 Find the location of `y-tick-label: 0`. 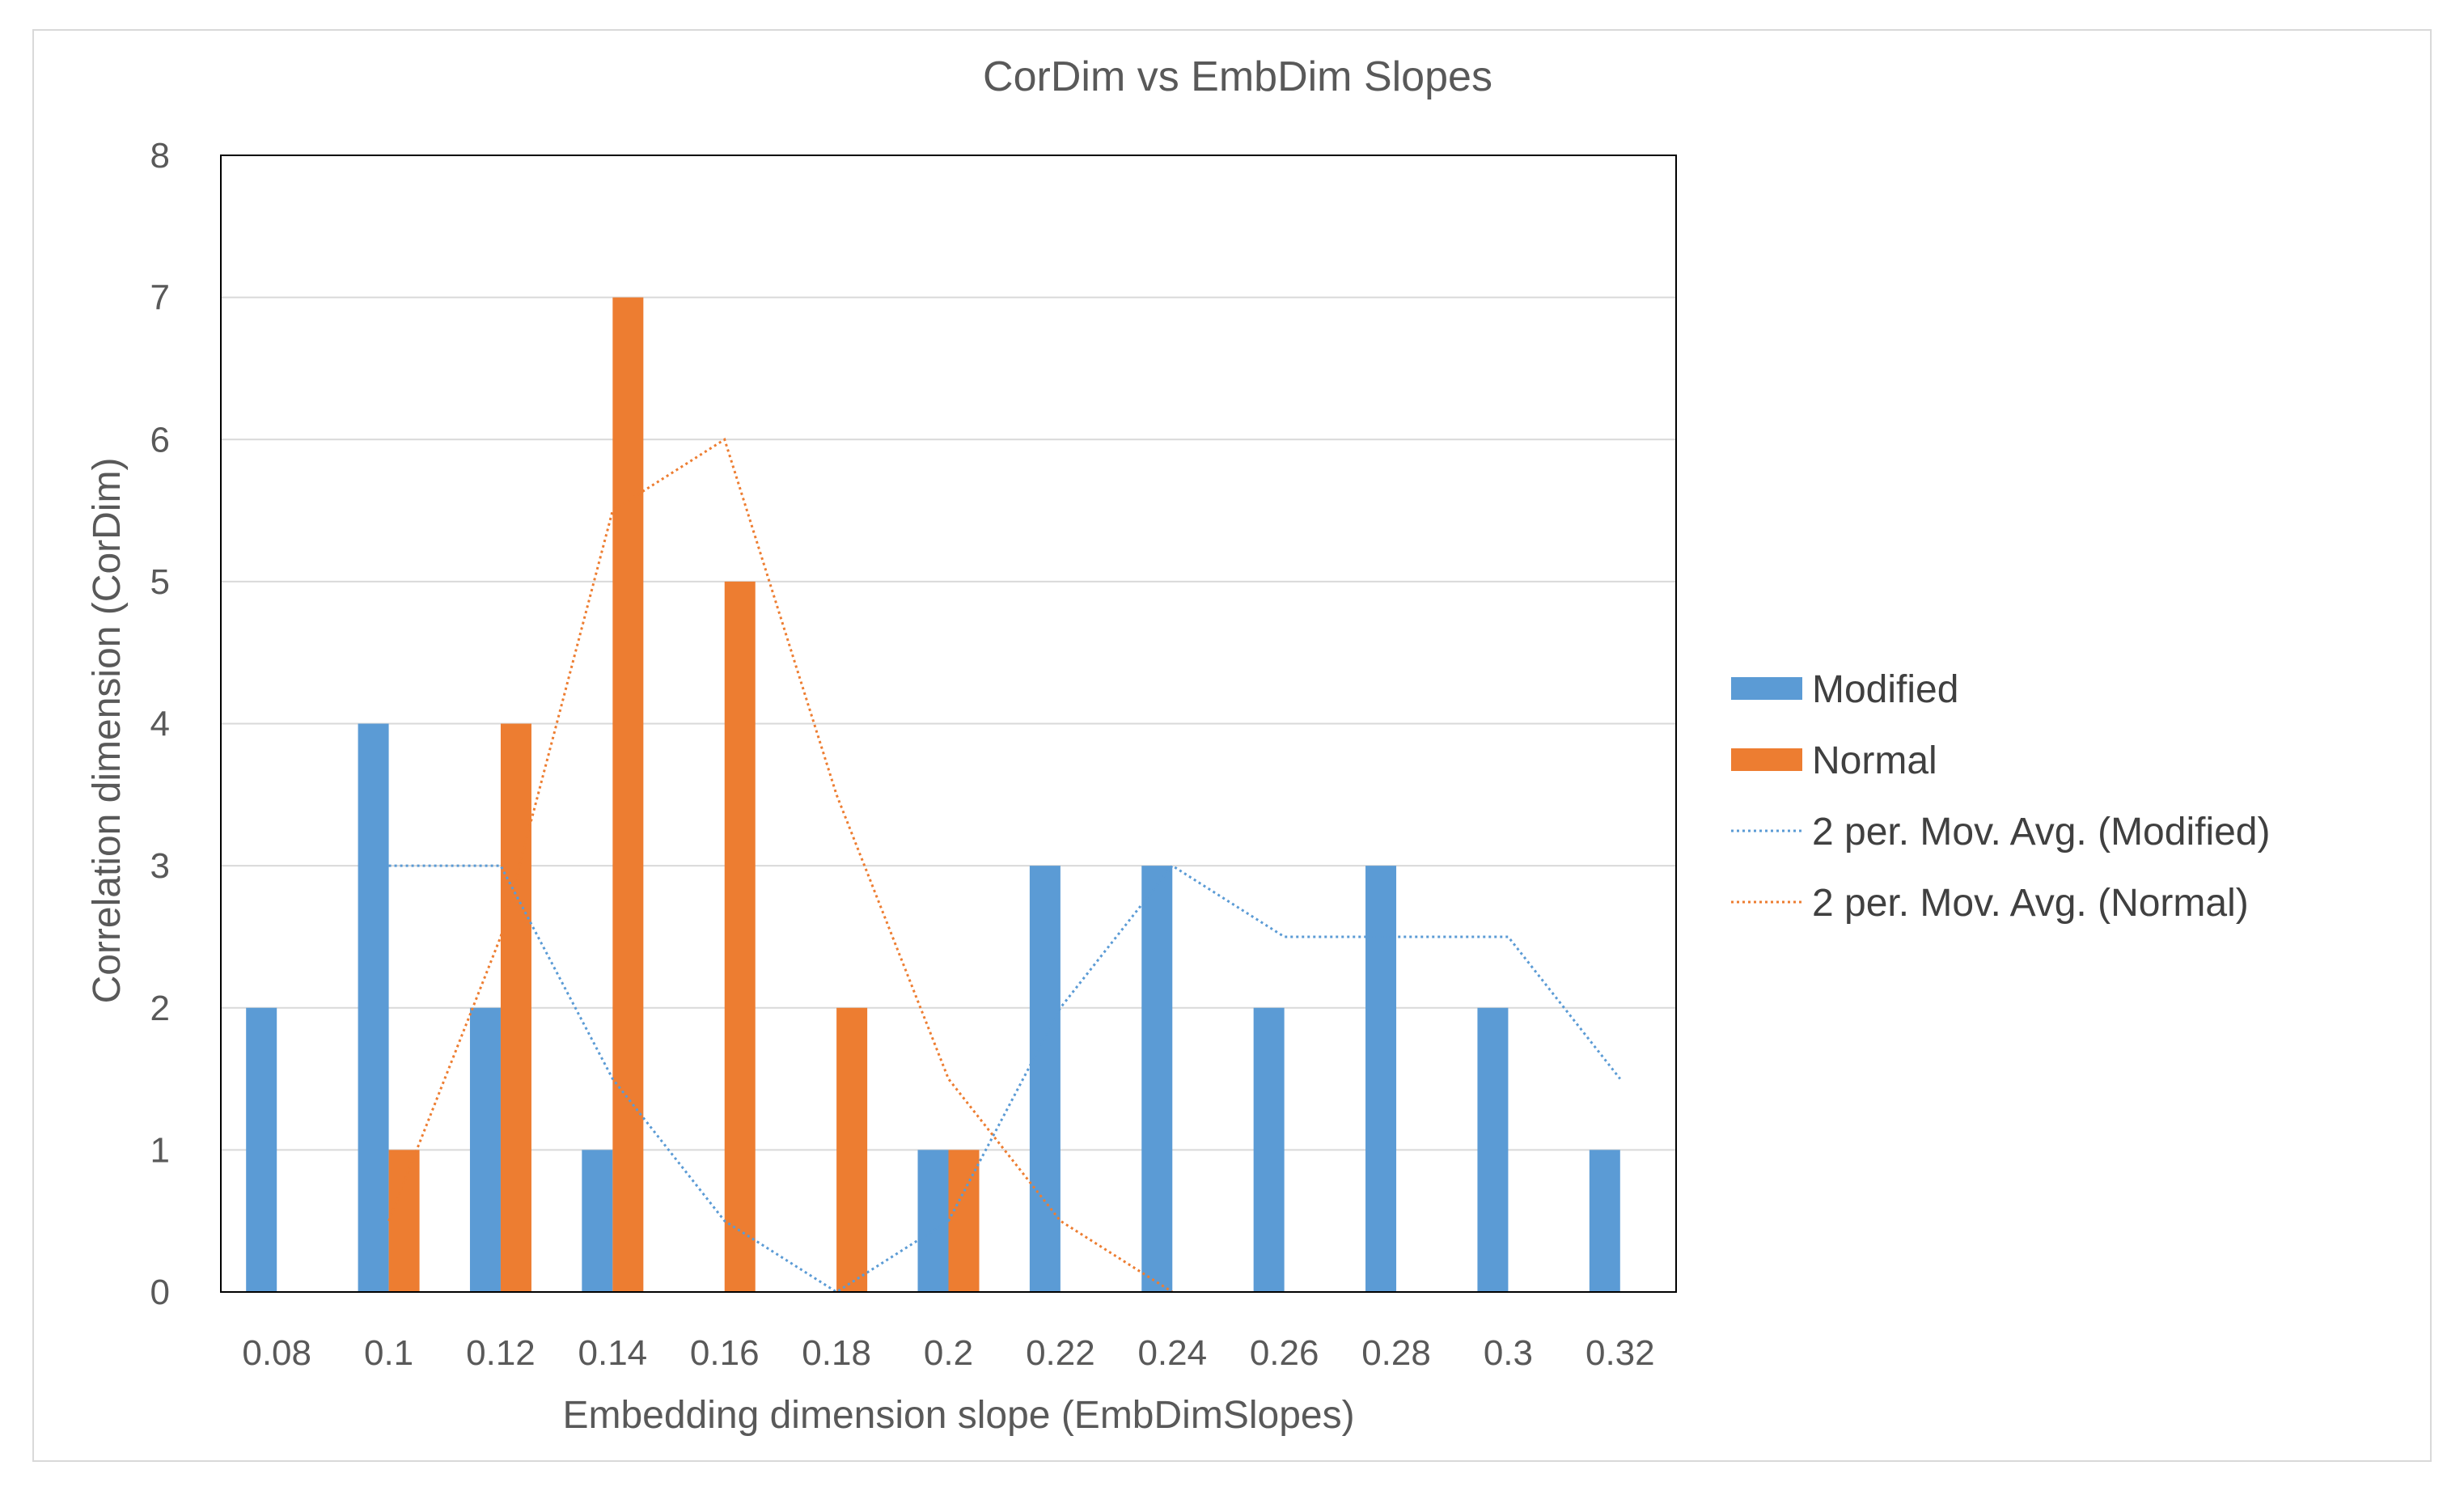

y-tick-label: 0 is located at coordinates (160, 1292).